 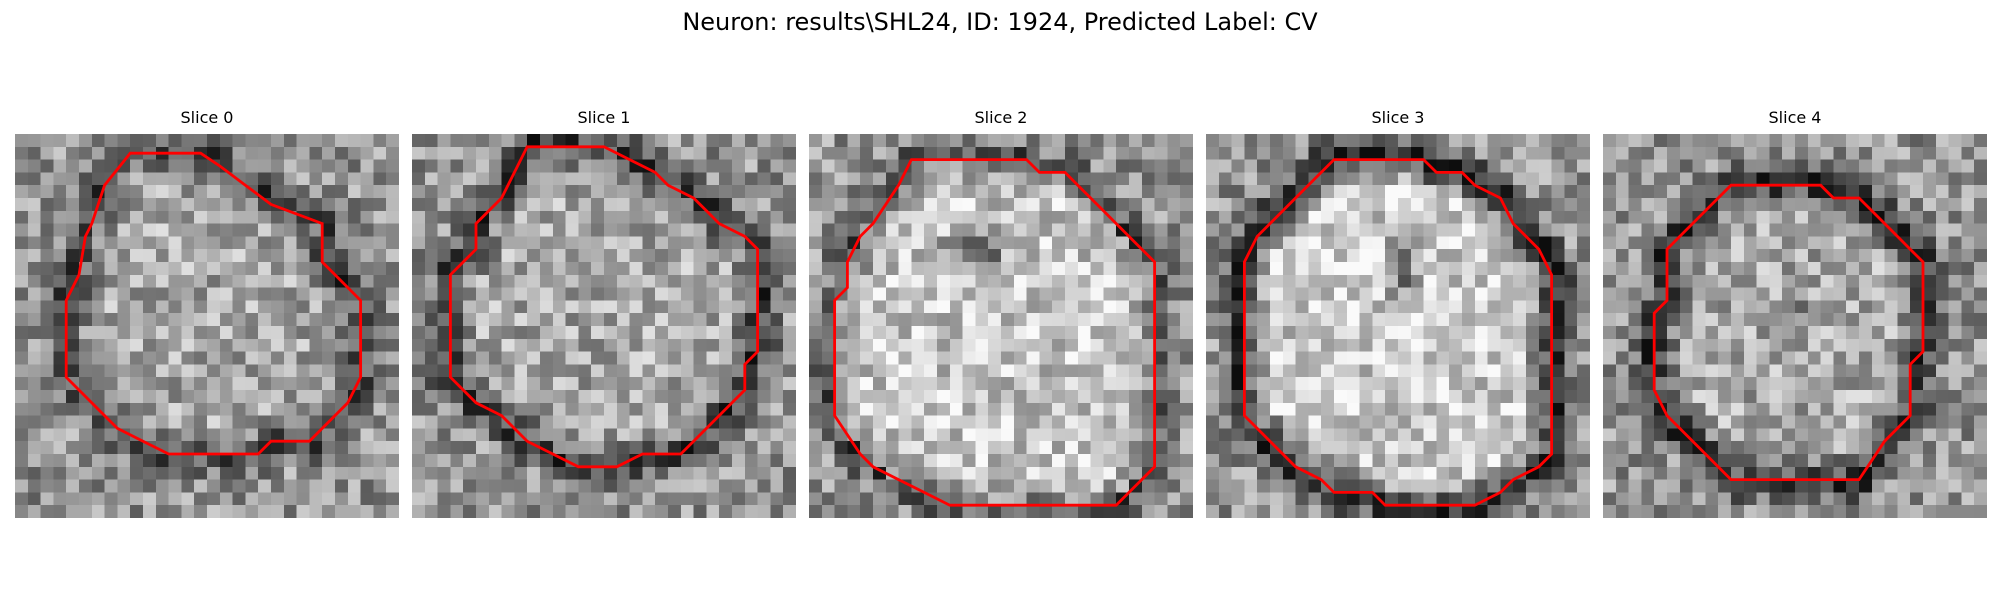 I want to click on slice-title: Slice 1, so click(x=604, y=117).